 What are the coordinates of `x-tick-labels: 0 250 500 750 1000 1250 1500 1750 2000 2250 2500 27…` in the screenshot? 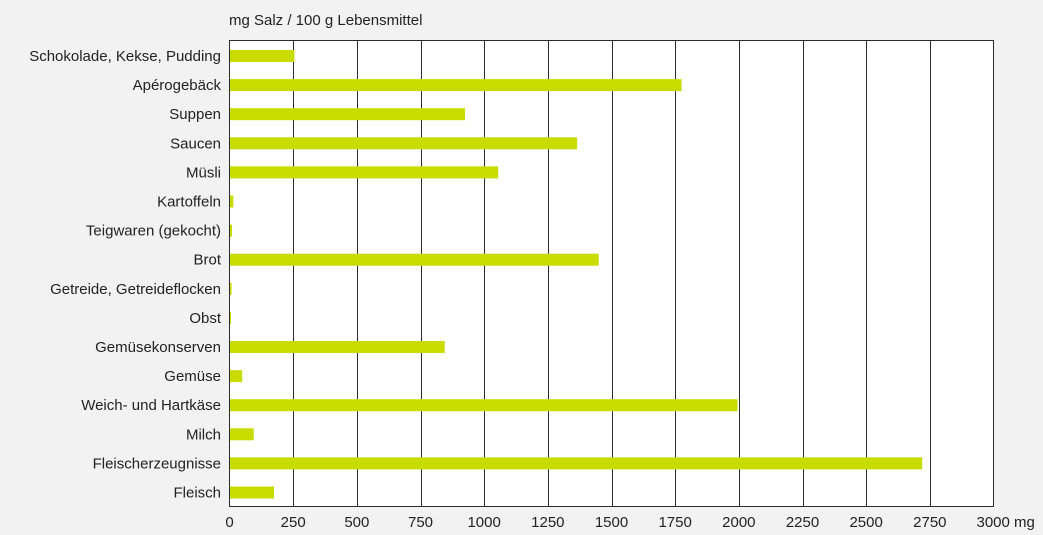 It's located at (630, 522).